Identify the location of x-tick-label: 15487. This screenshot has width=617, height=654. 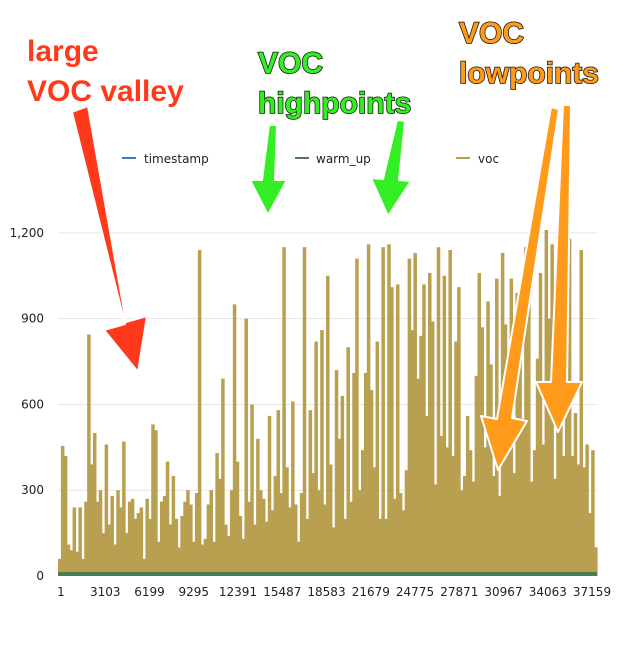
(282, 592).